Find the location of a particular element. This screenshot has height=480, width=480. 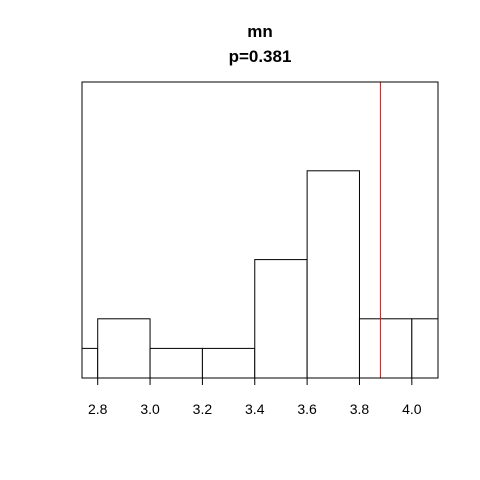

x-tick-label: 3.6 is located at coordinates (307, 409).